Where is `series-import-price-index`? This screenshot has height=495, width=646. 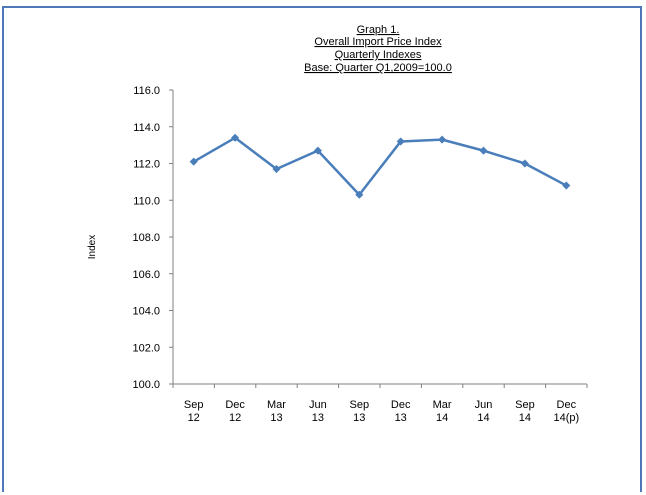
series-import-price-index is located at coordinates (380, 166).